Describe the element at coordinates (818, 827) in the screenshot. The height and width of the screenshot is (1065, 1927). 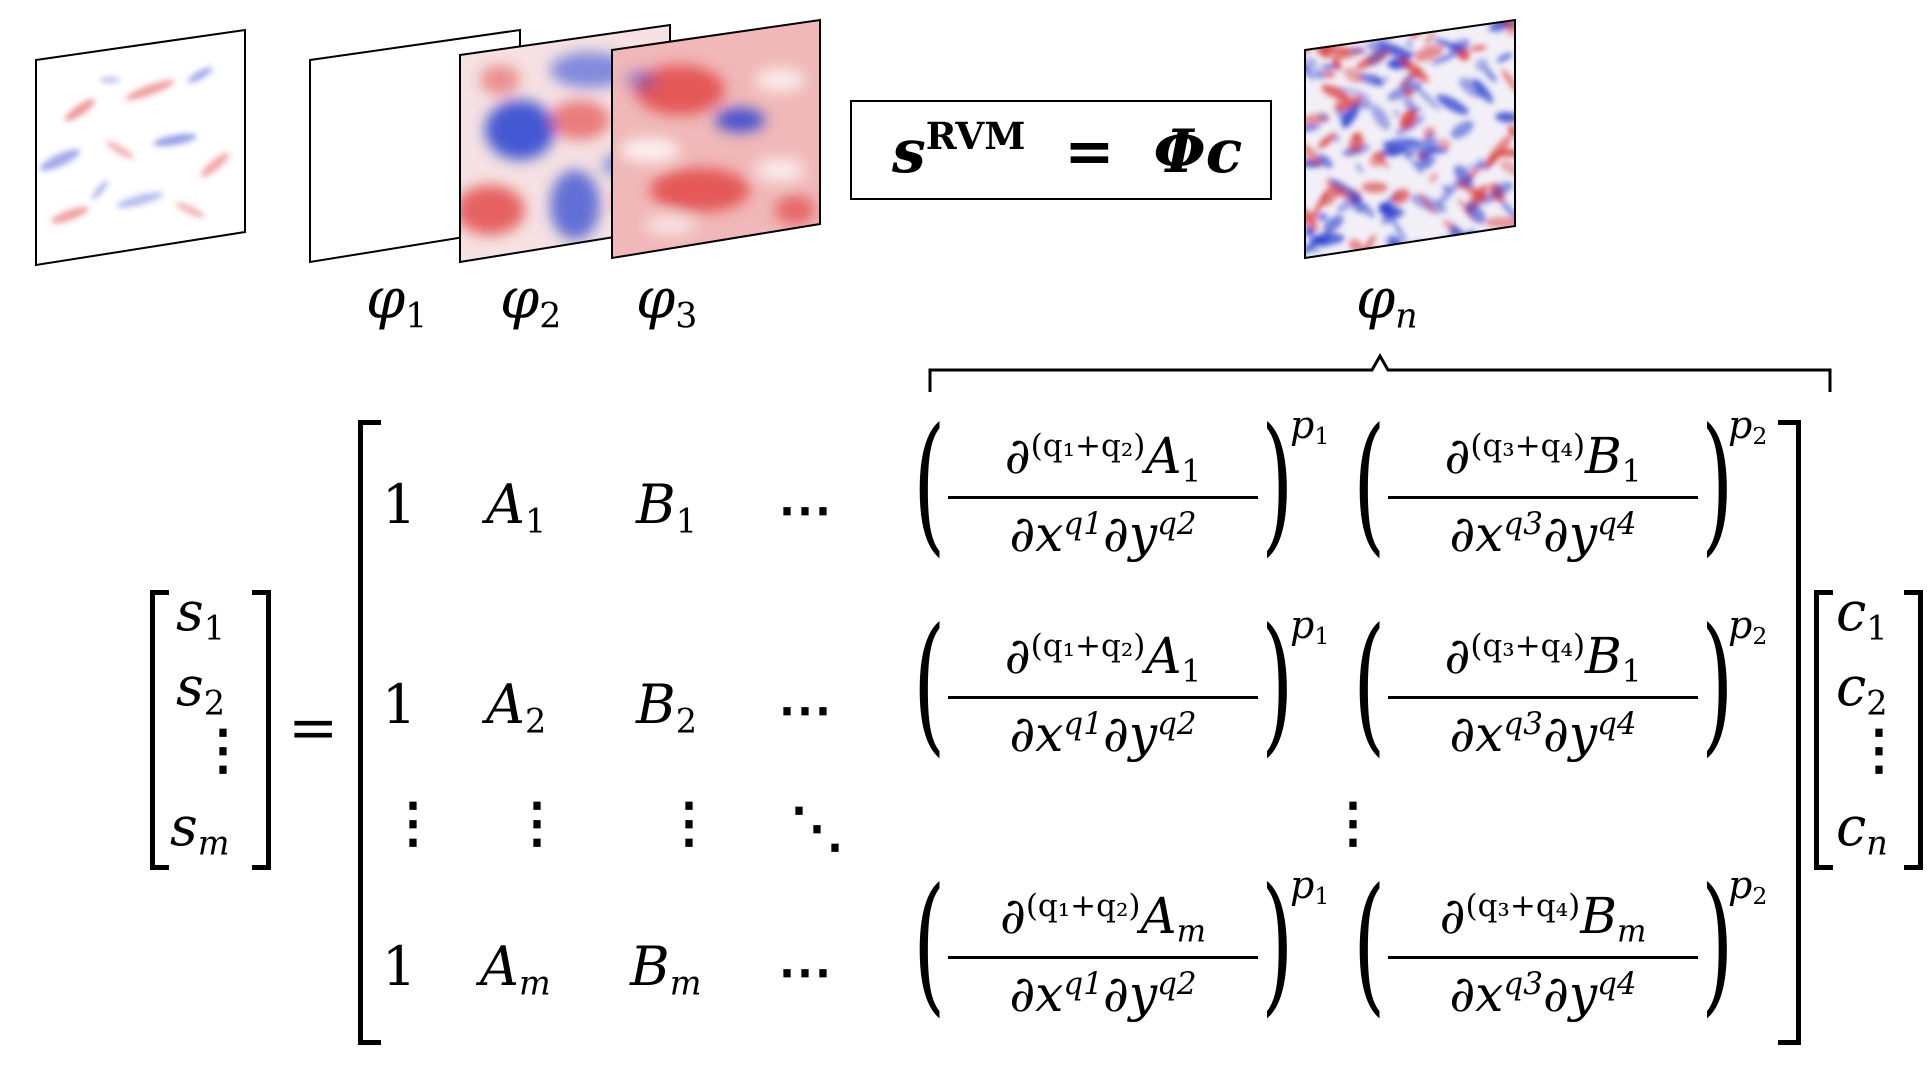
I see `cell-v-ddots: ⋱` at that location.